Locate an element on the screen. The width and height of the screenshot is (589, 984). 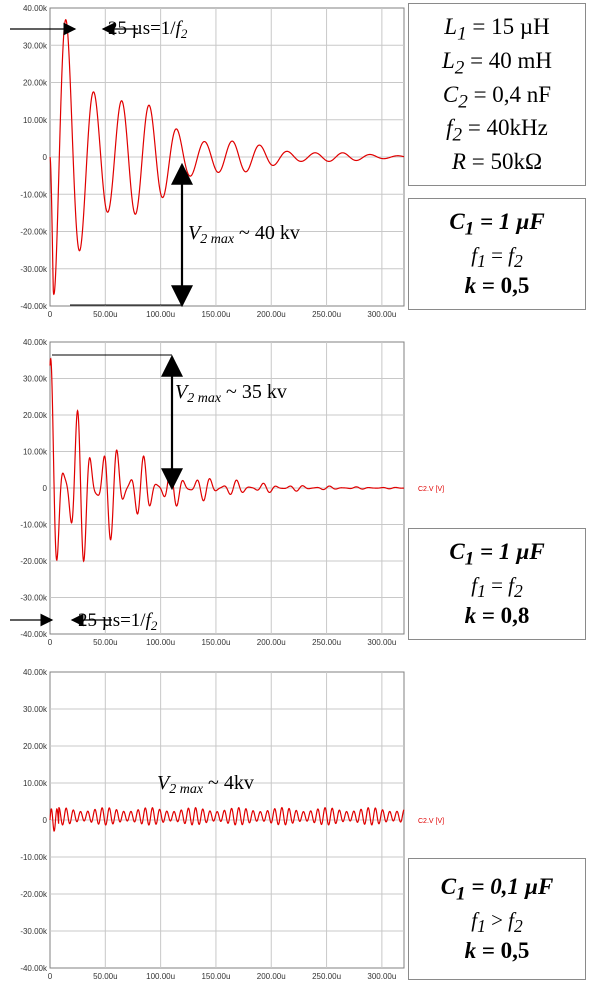
case-box-1: C1 = 1 µF f1 = f2 k = 0,5 is located at coordinates (497, 254).